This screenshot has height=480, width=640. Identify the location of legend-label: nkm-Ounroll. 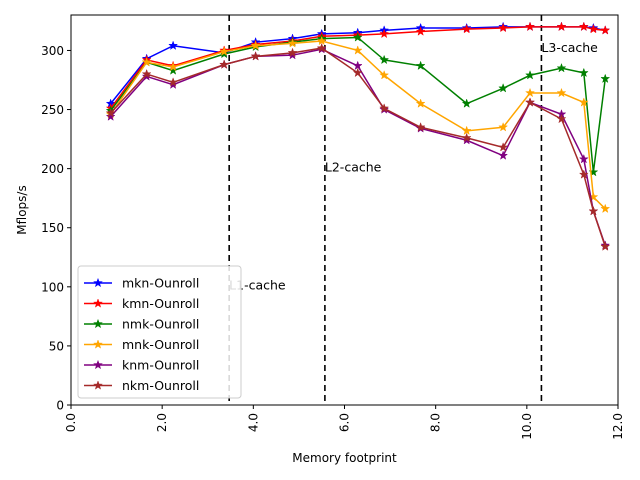
(160, 385).